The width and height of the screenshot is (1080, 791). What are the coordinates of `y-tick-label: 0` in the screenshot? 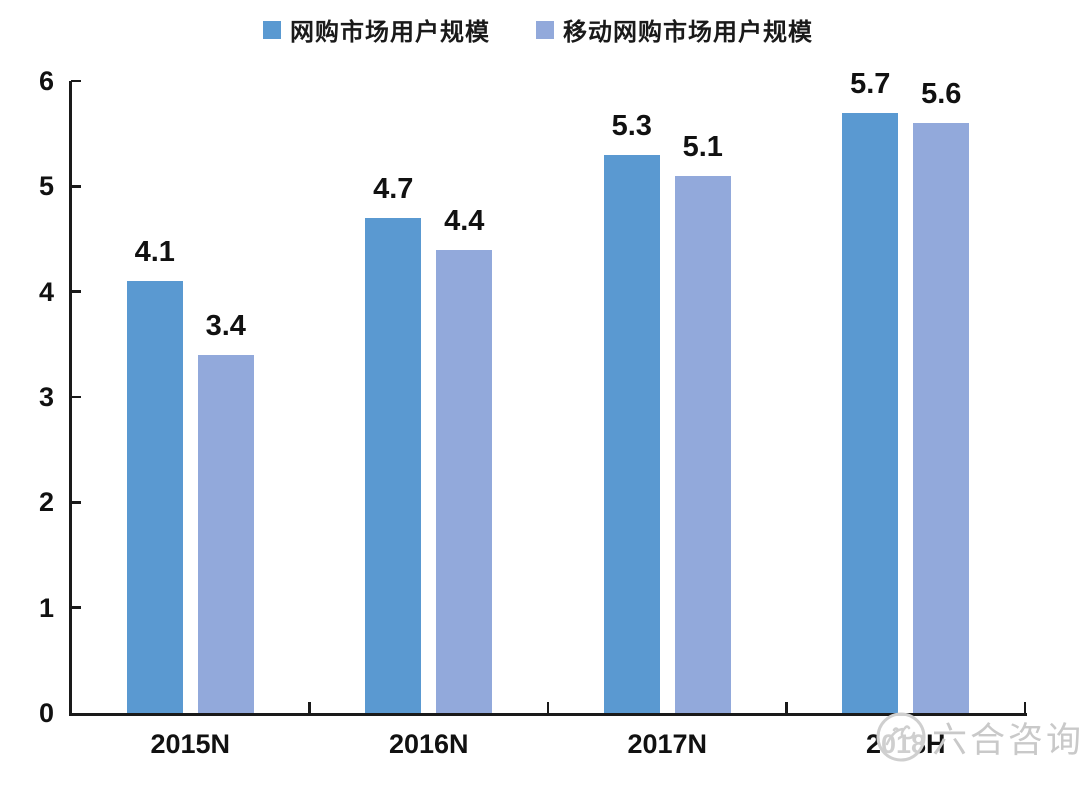 It's located at (46, 713).